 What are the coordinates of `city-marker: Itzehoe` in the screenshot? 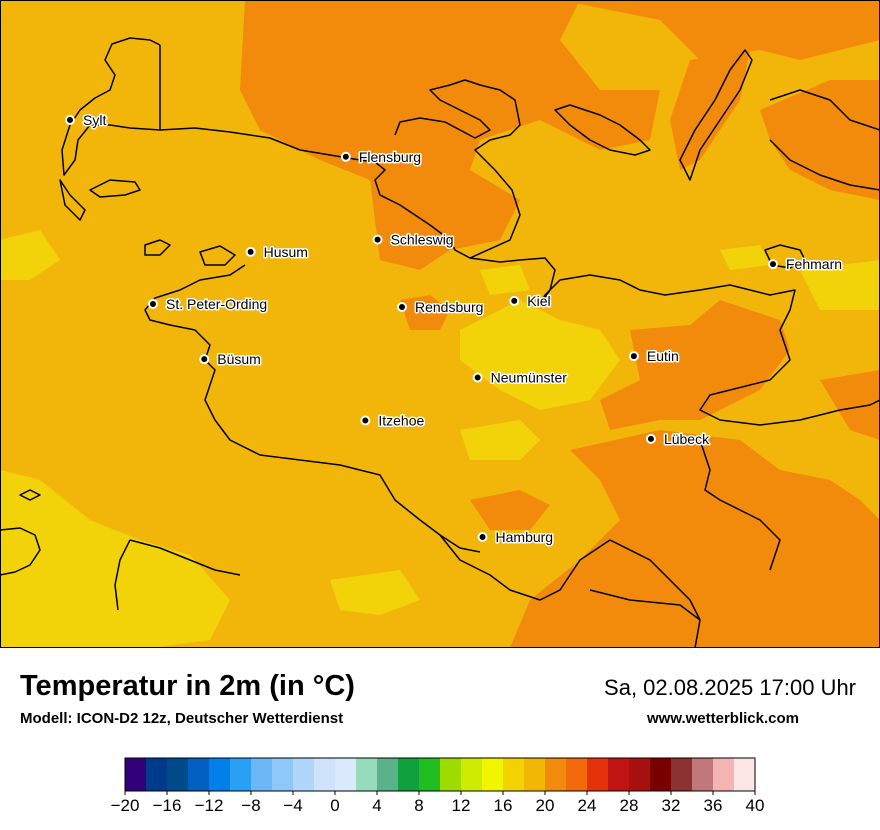 It's located at (393, 420).